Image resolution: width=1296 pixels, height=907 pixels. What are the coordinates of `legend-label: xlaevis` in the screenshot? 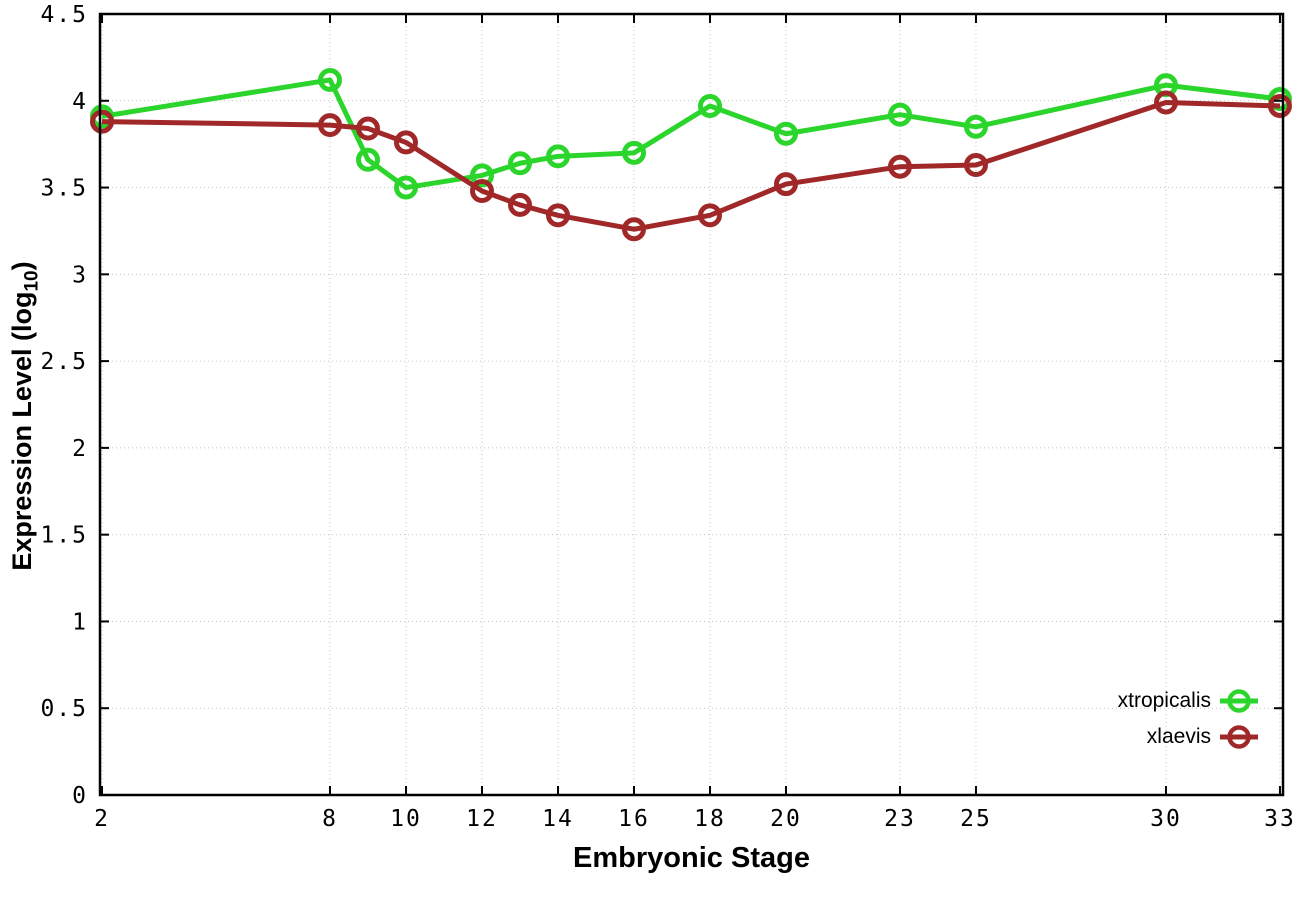 It's located at (1178, 736).